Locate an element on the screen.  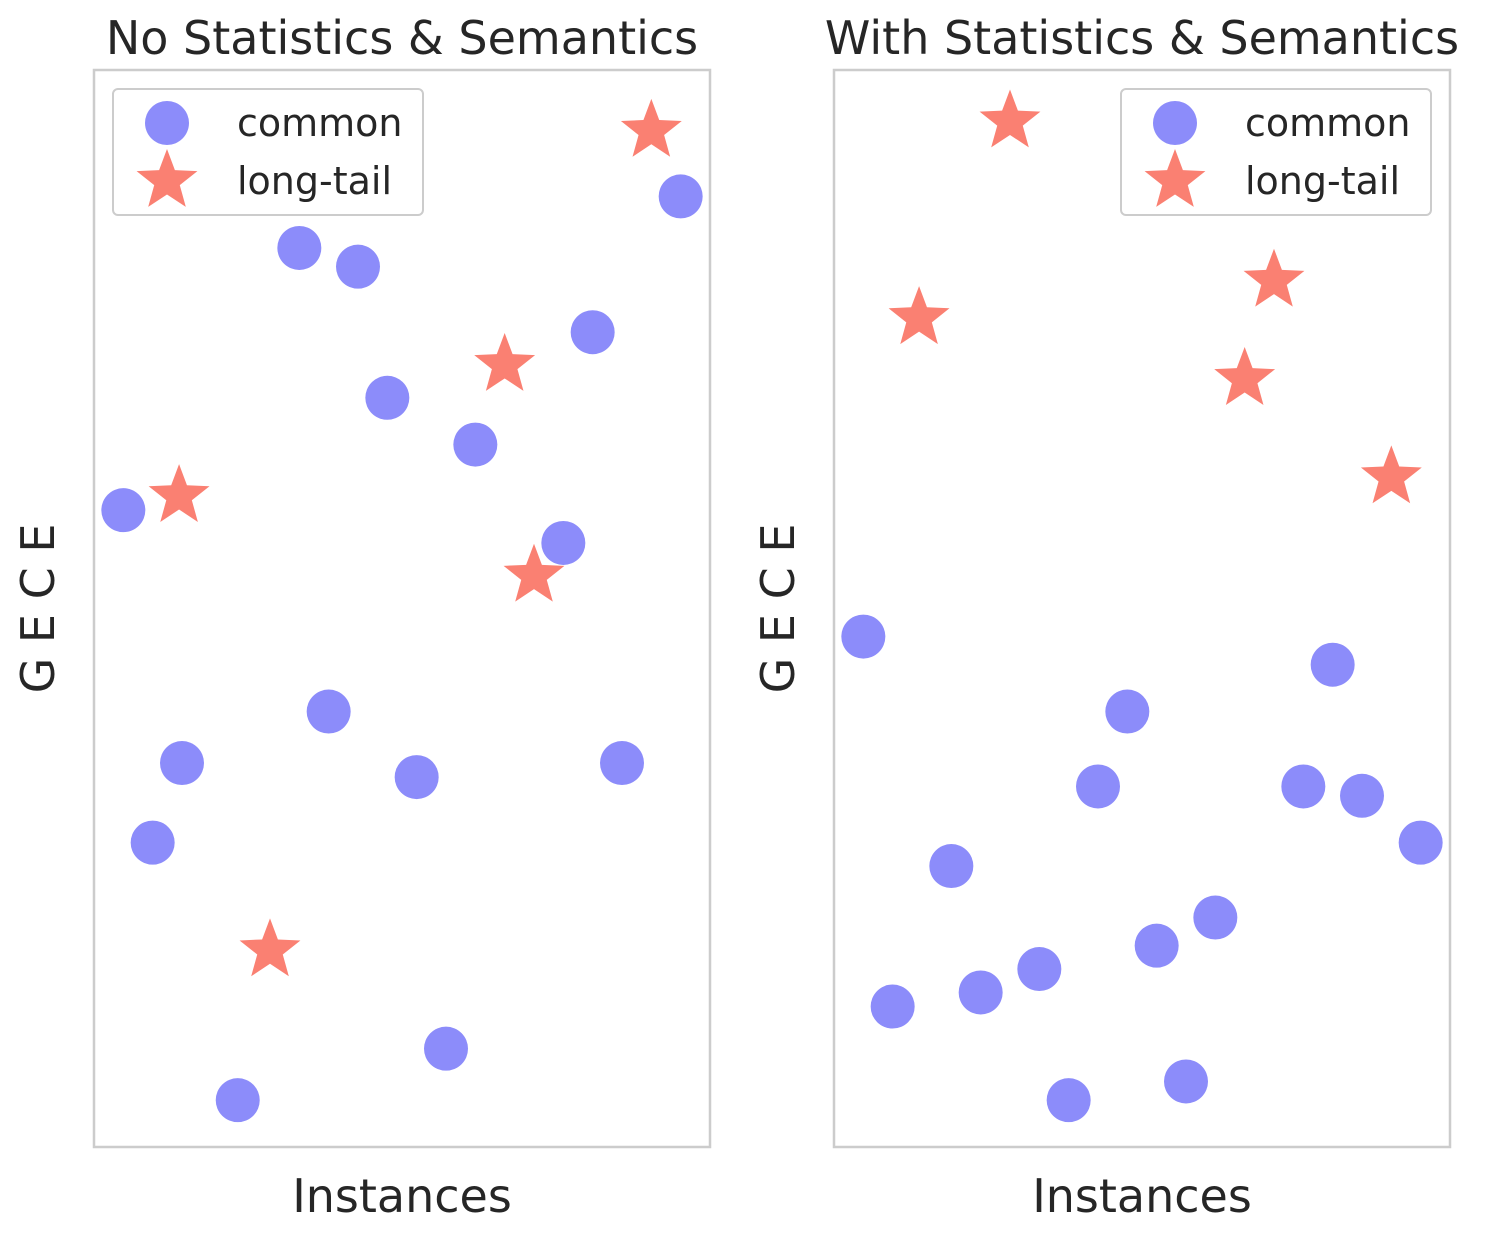
chart-title: With Statistics & Semantics is located at coordinates (1142, 38).